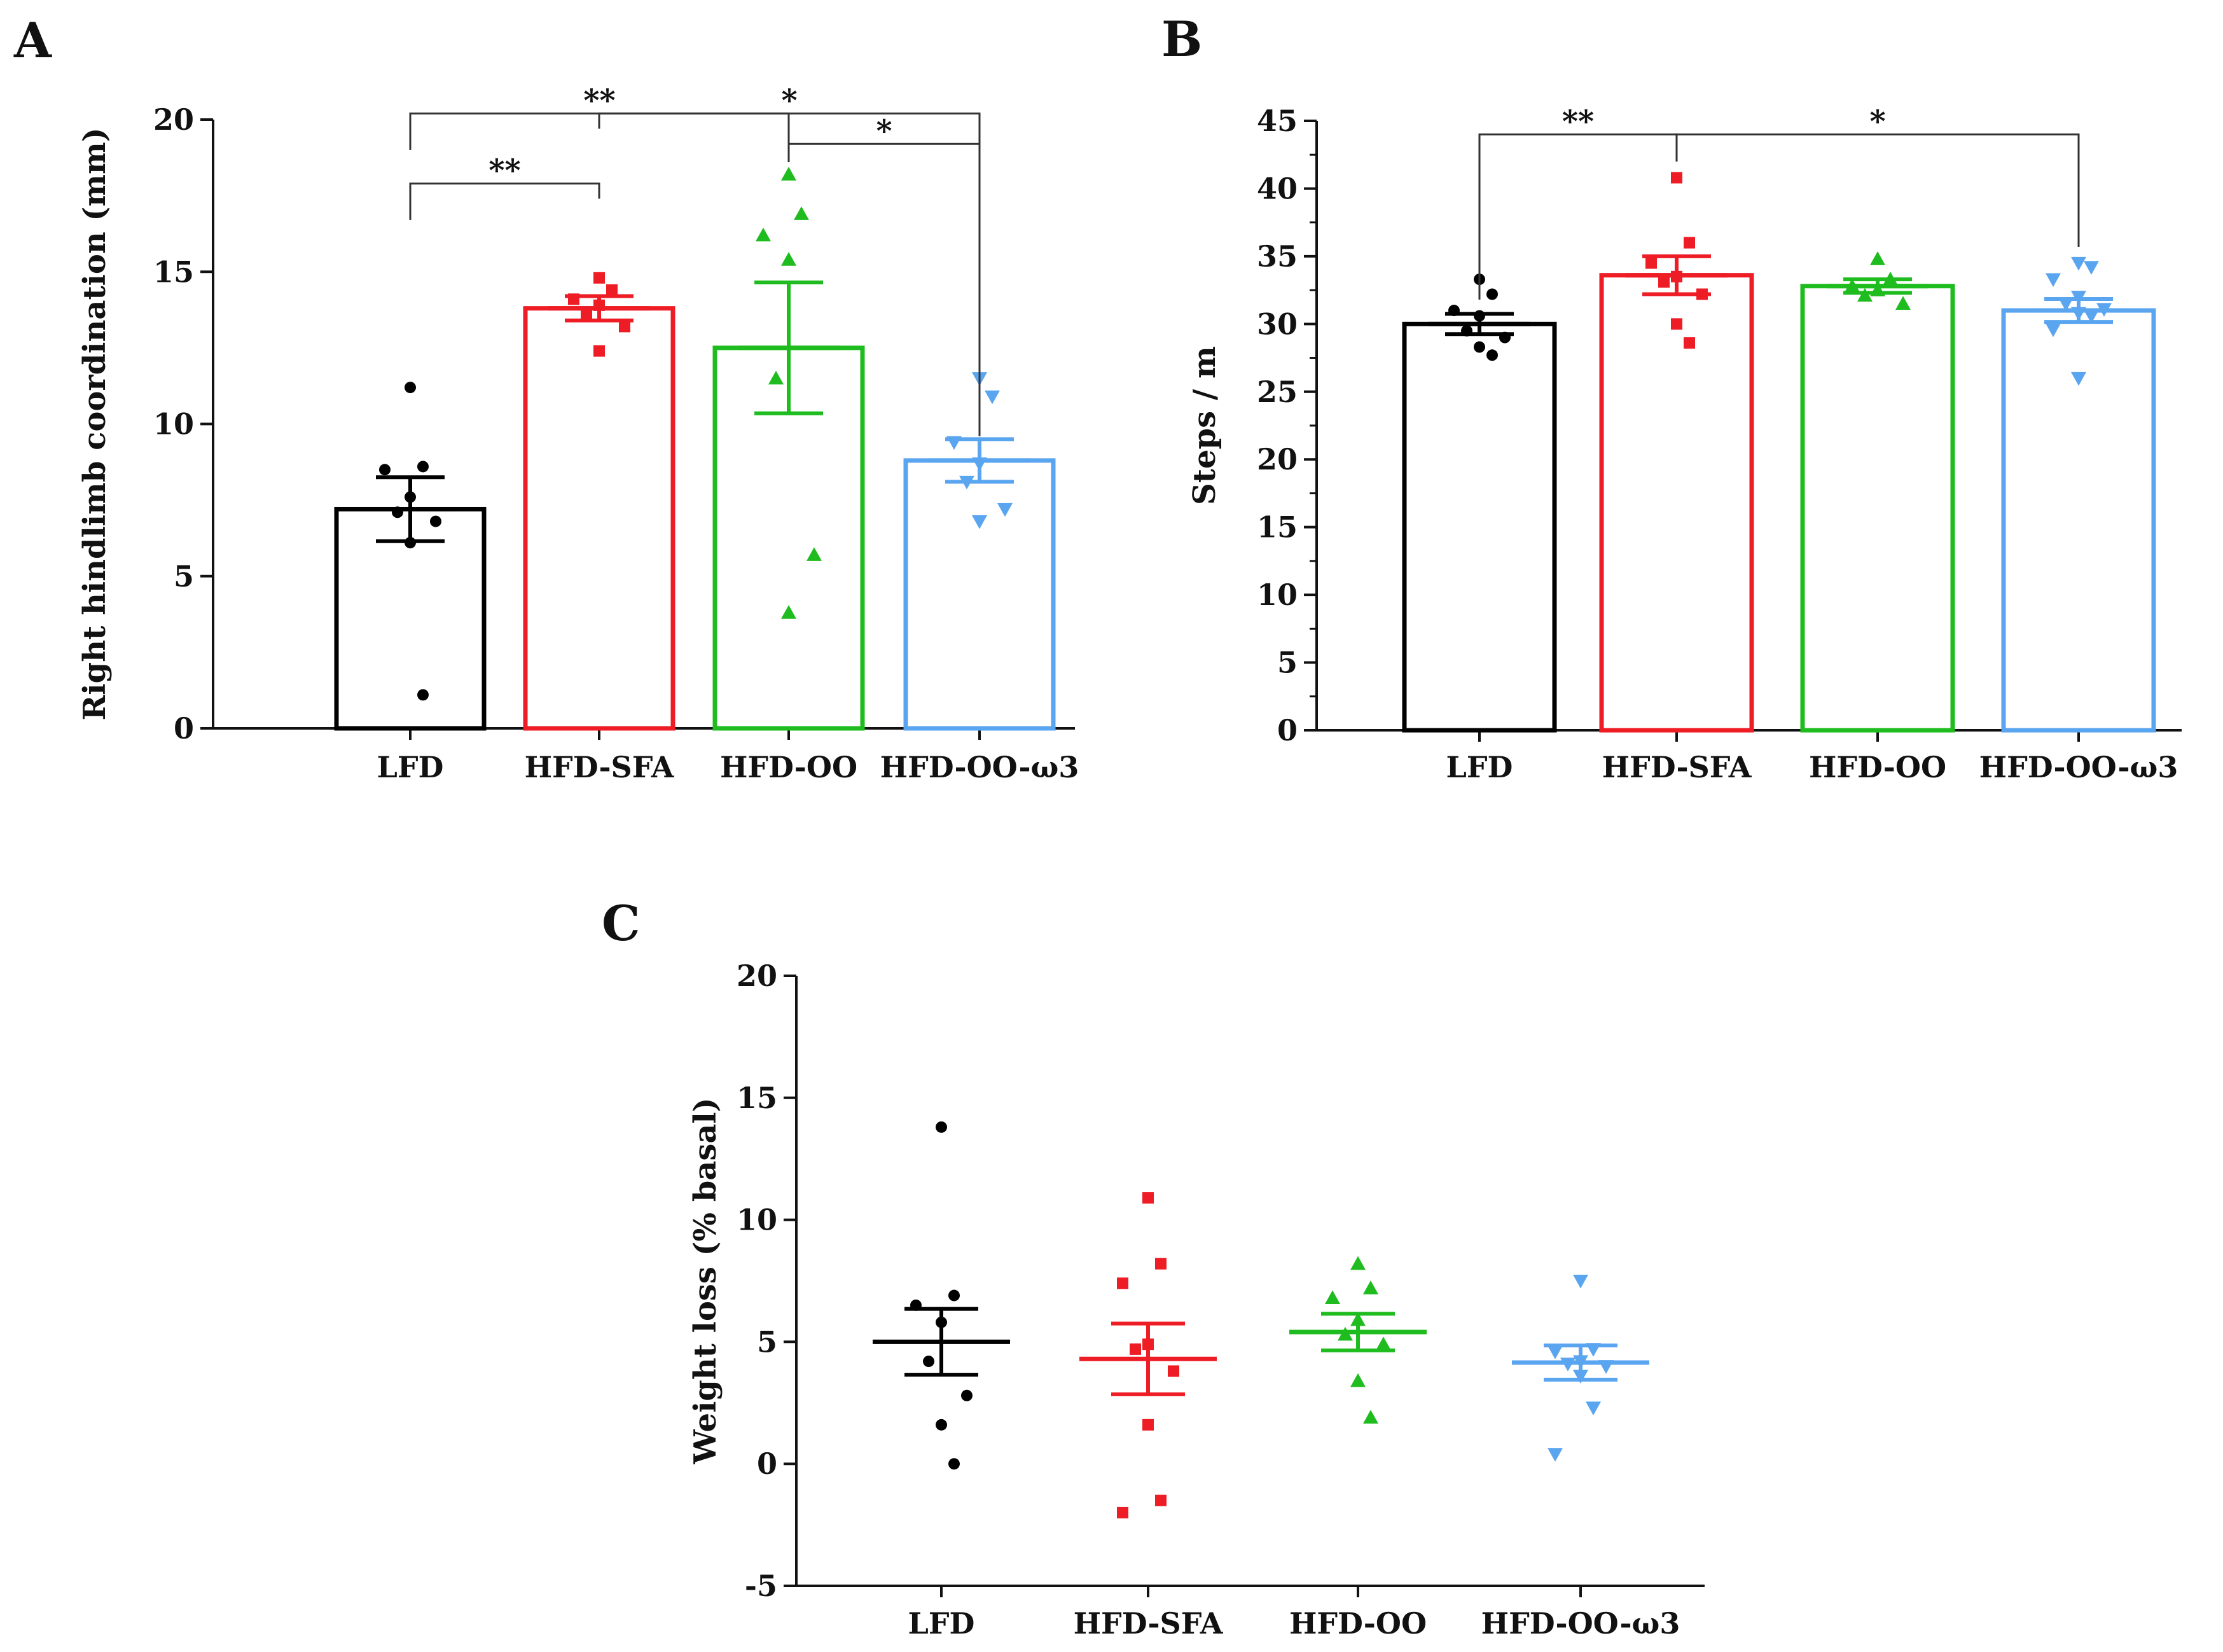 The height and width of the screenshot is (1652, 2223). I want to click on y-tick-label: 10, so click(173, 424).